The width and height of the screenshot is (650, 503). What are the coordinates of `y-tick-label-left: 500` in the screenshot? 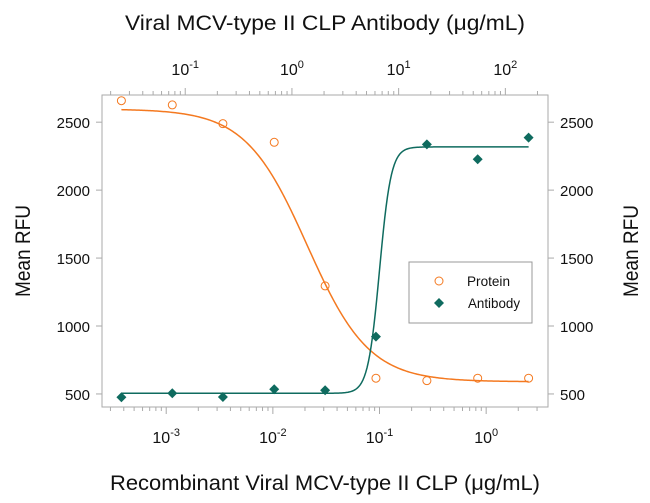 It's located at (77, 395).